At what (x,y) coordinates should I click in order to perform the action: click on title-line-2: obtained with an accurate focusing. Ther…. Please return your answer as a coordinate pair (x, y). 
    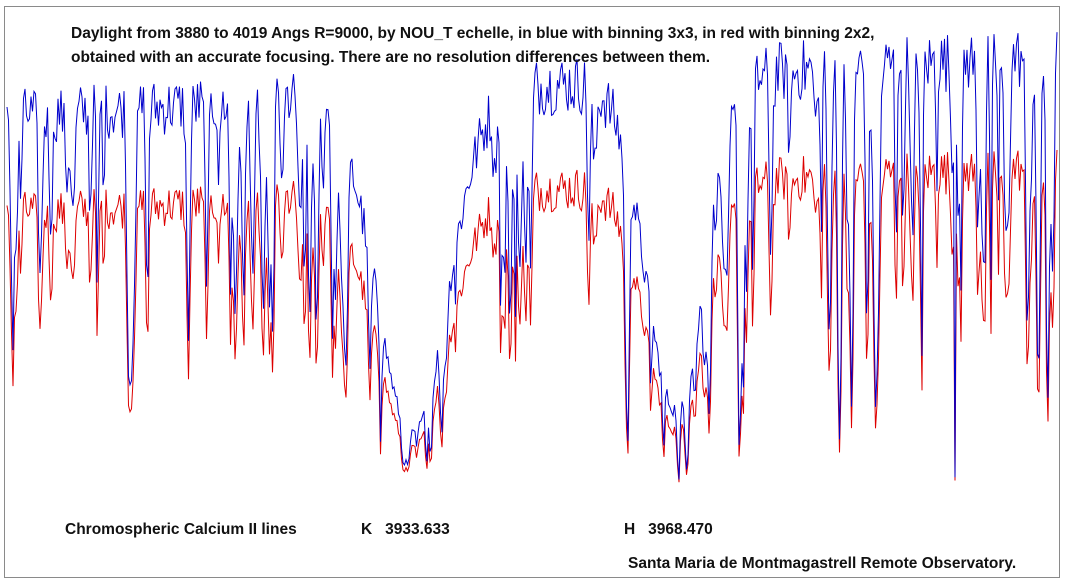
    Looking at the image, I should click on (391, 57).